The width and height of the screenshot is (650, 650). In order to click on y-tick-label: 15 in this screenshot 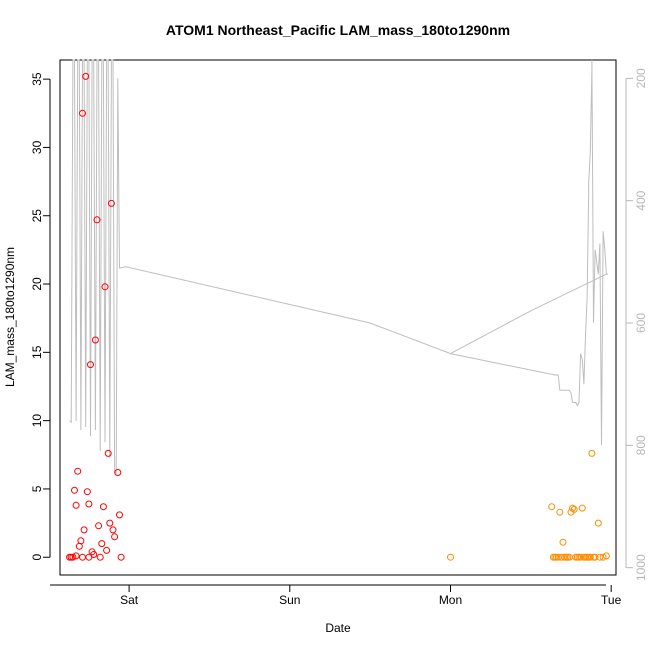, I will do `click(37, 352)`.